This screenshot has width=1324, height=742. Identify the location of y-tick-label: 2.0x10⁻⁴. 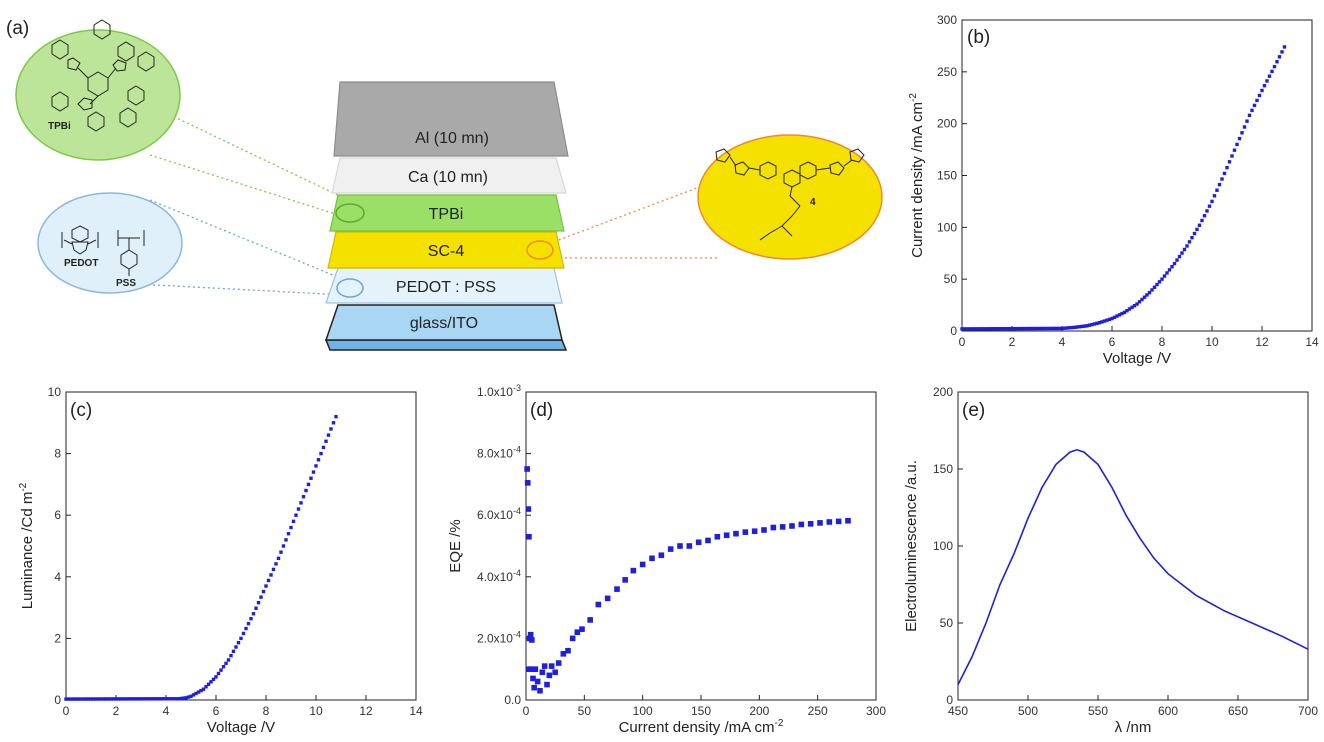
(499, 637).